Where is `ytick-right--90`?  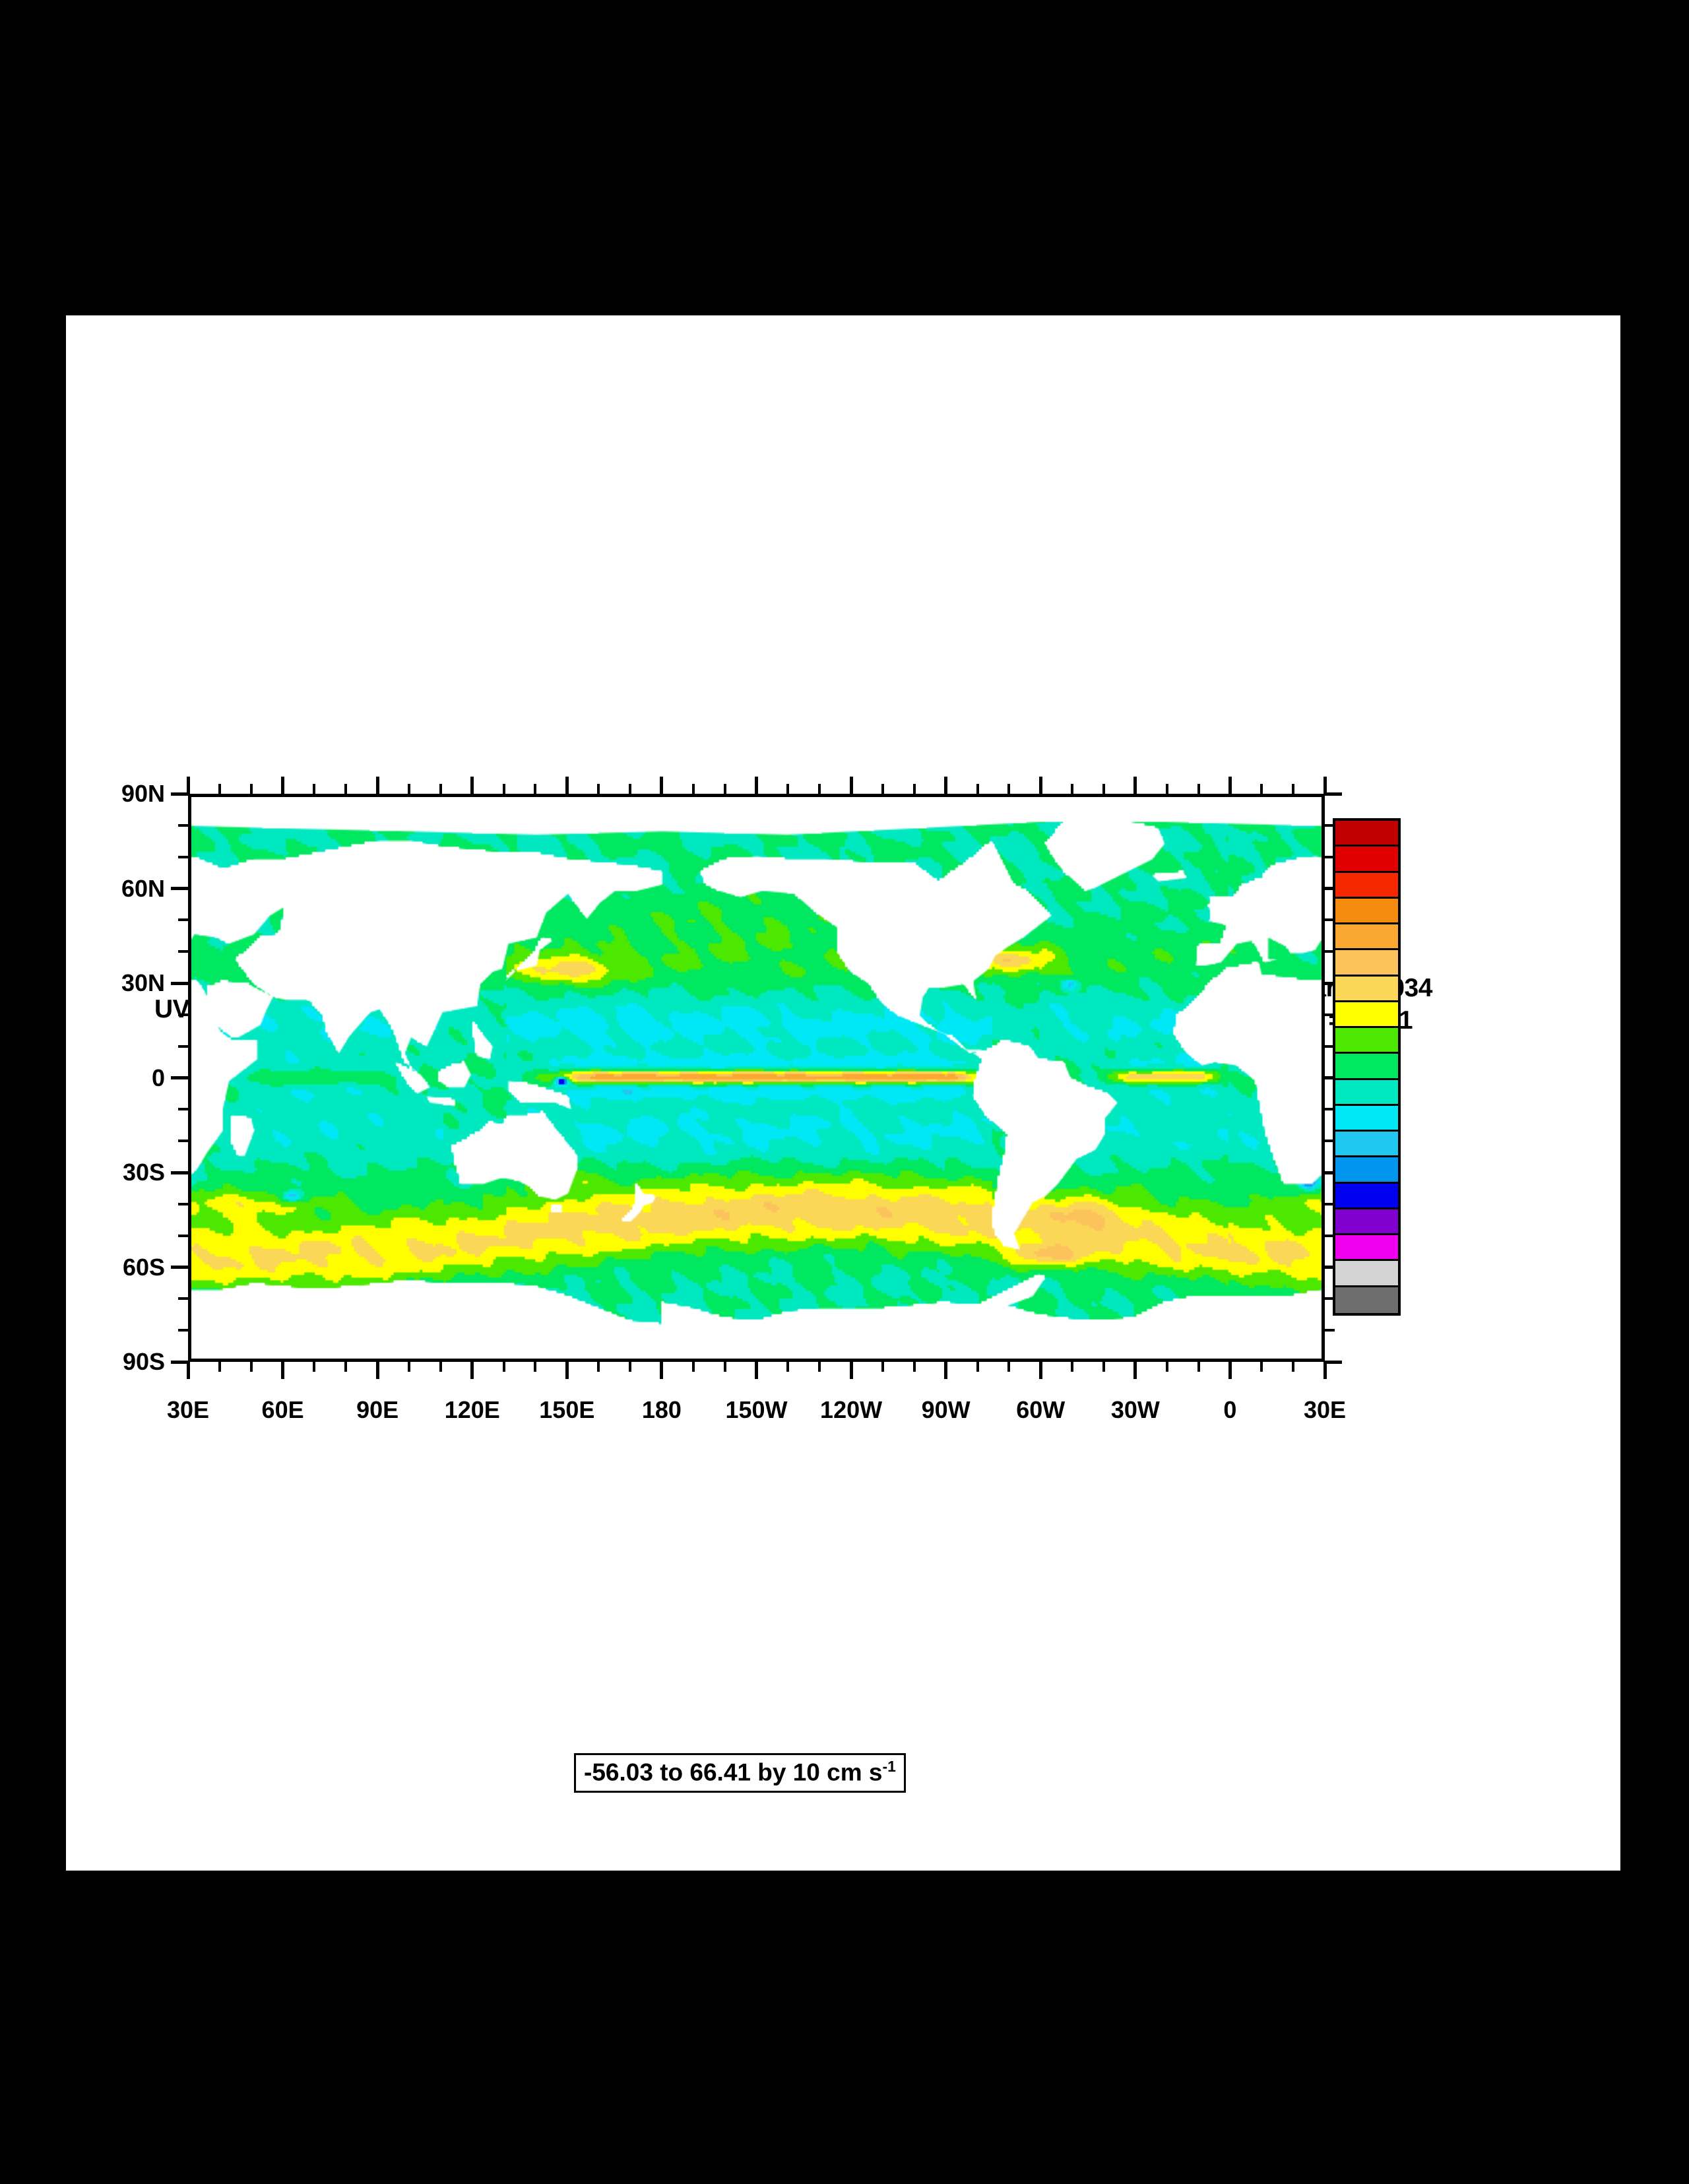 ytick-right--90 is located at coordinates (1333, 1362).